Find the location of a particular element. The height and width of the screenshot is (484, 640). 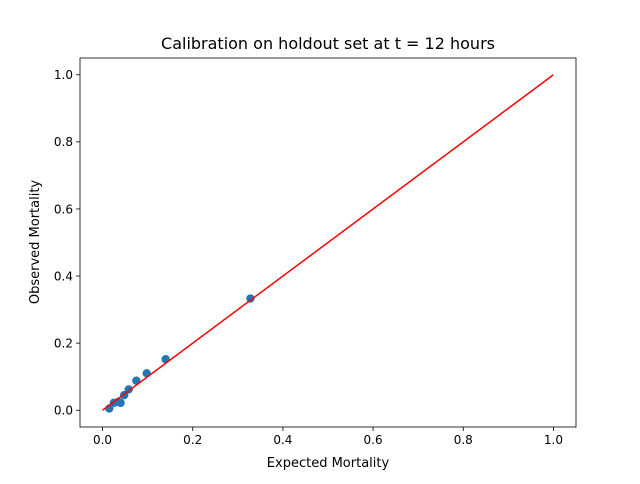

y-tick-label: 0.0 is located at coordinates (63, 411).